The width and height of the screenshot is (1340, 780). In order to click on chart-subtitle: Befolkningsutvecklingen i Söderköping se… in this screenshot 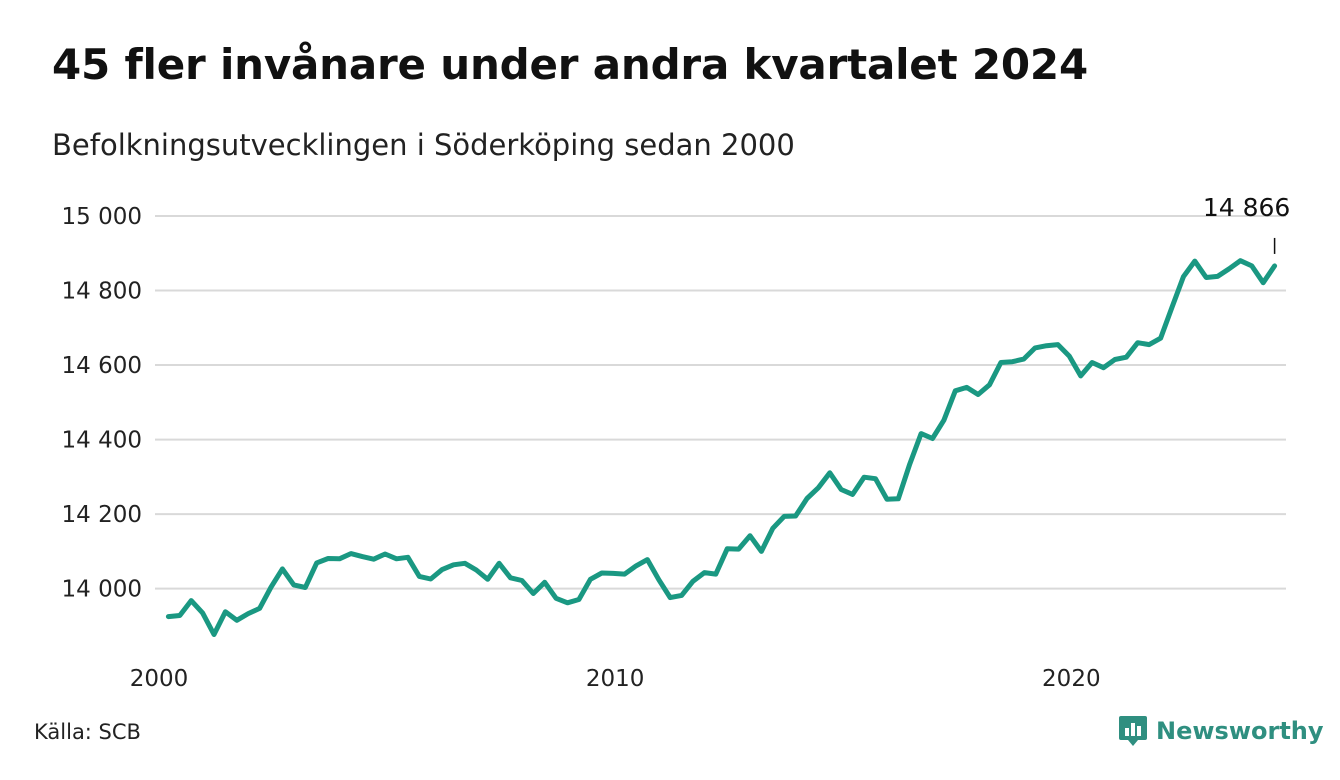, I will do `click(423, 145)`.